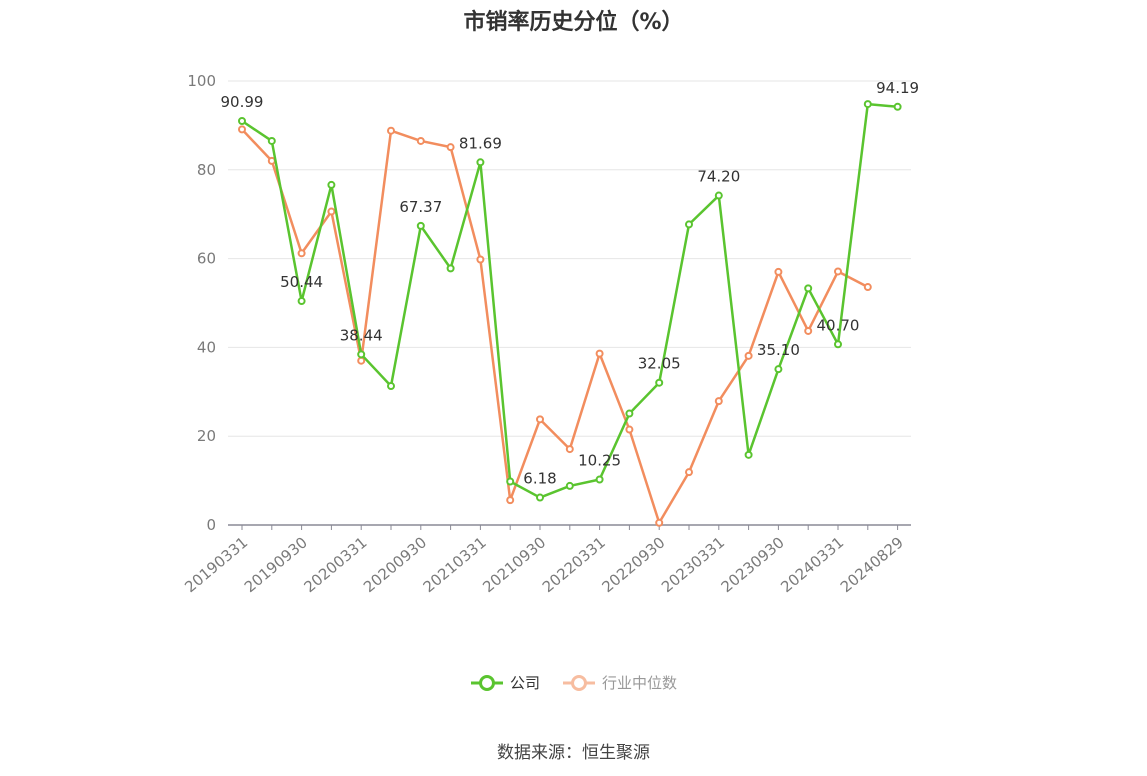 The width and height of the screenshot is (1147, 776). Describe the element at coordinates (640, 683) in the screenshot. I see `legend-industry-label: 行业中位数` at that location.